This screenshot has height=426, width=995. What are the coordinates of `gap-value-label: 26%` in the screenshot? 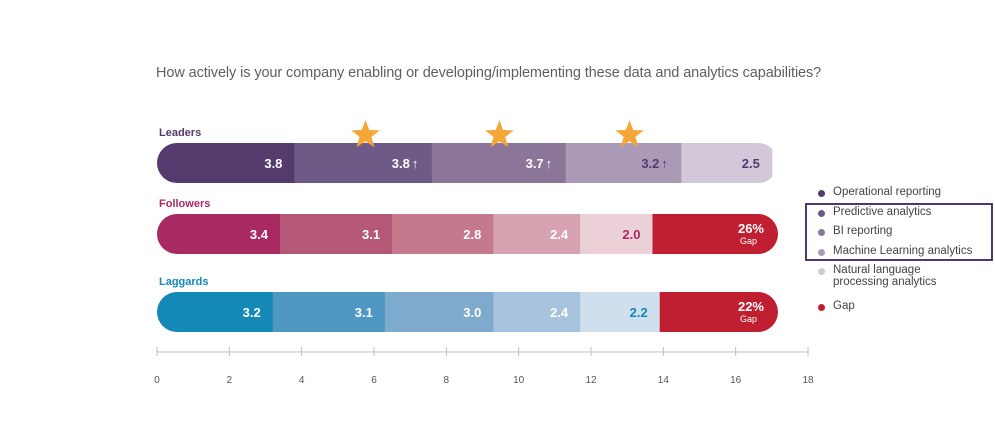 It's located at (751, 228).